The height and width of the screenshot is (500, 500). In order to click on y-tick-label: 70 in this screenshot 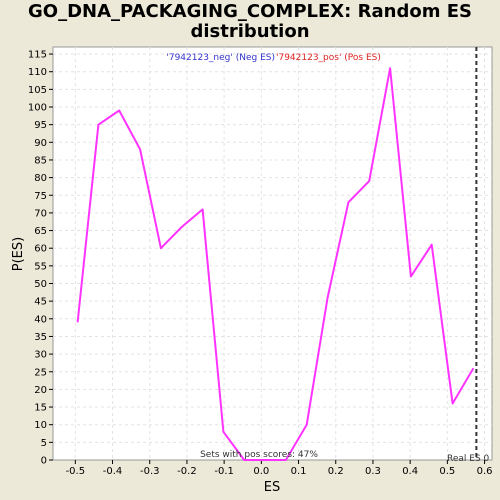, I will do `click(40, 213)`.